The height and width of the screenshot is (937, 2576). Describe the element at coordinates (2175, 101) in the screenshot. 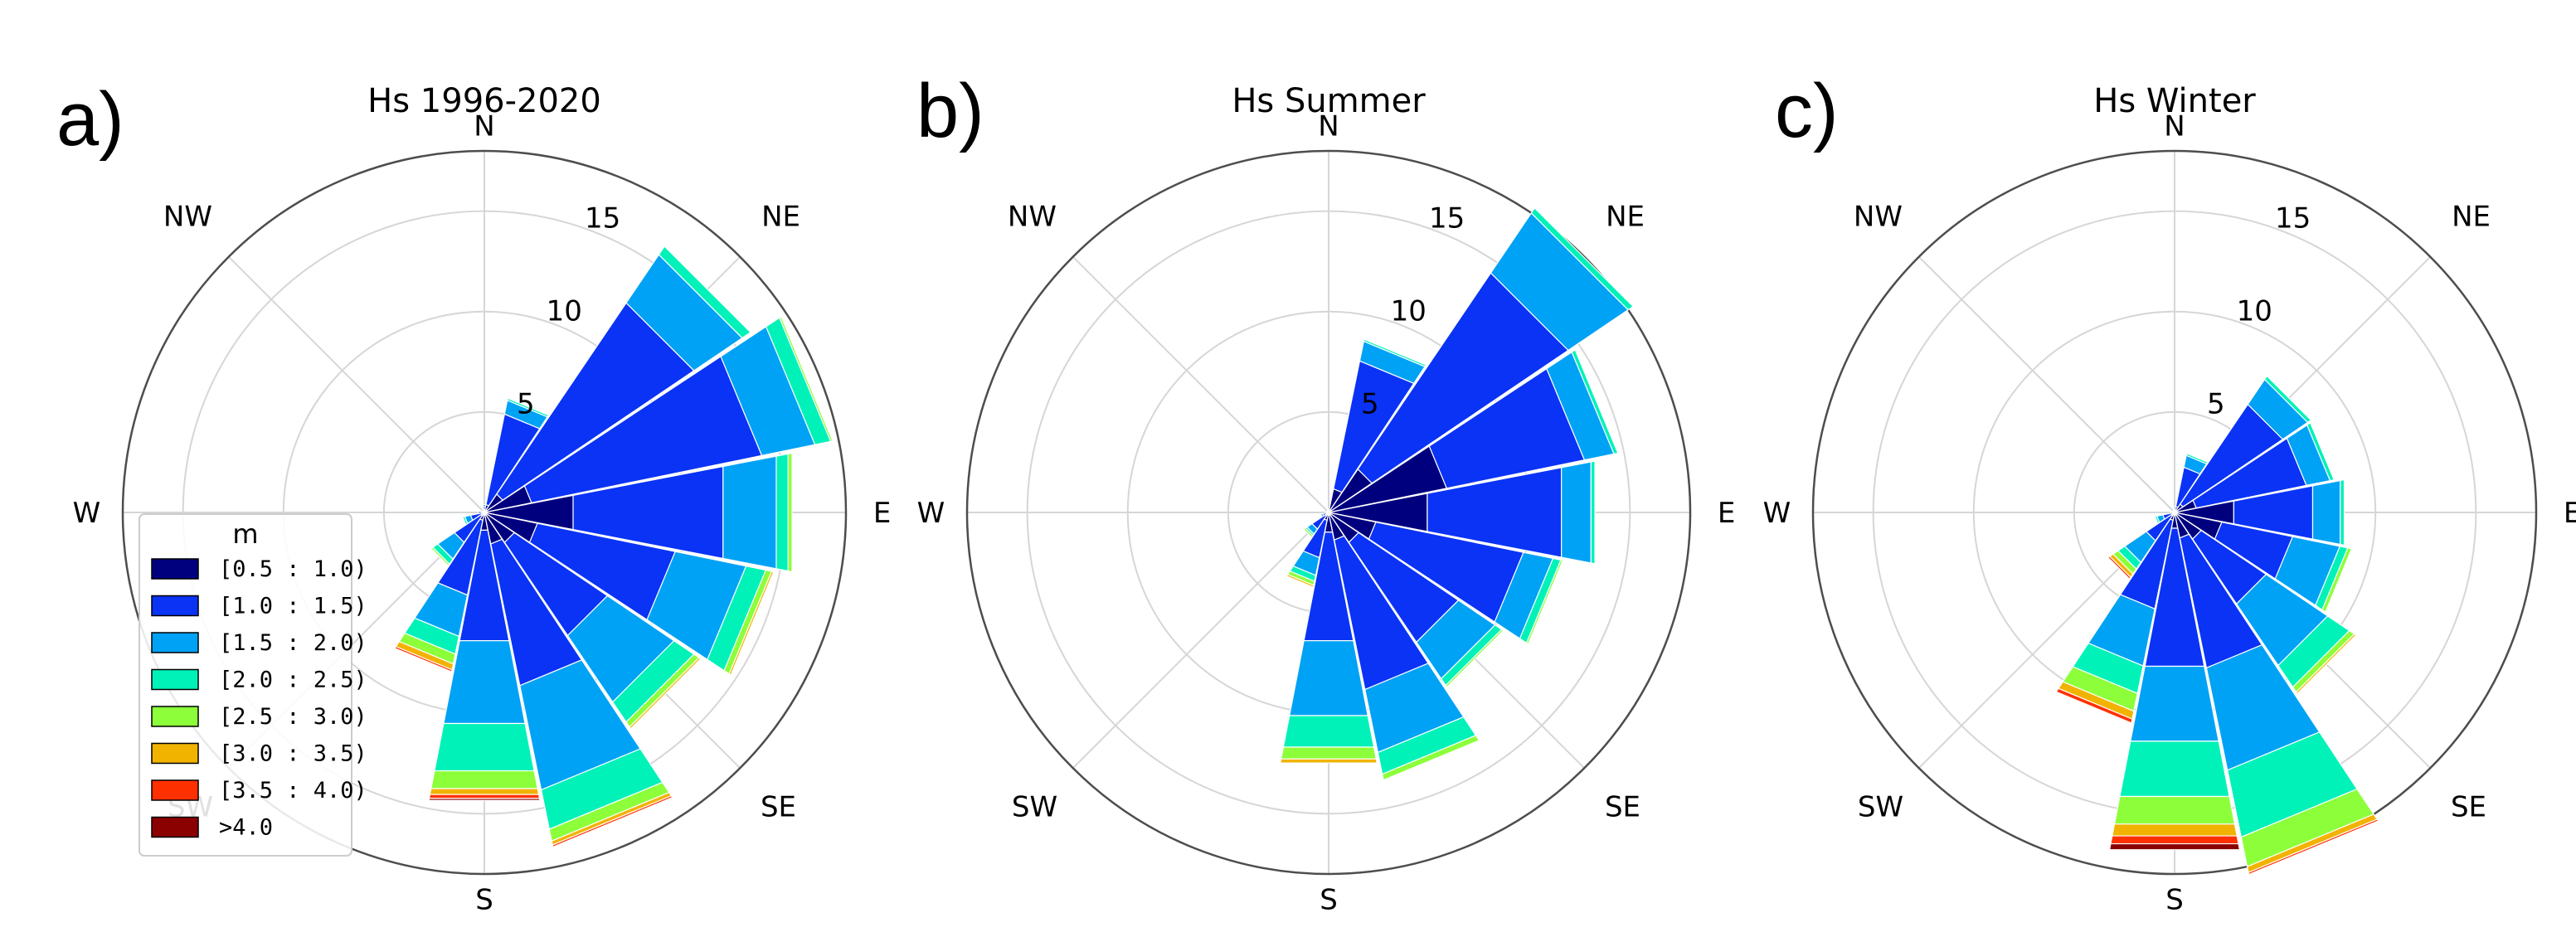

I see `panel-c-title: Hs Winter` at that location.